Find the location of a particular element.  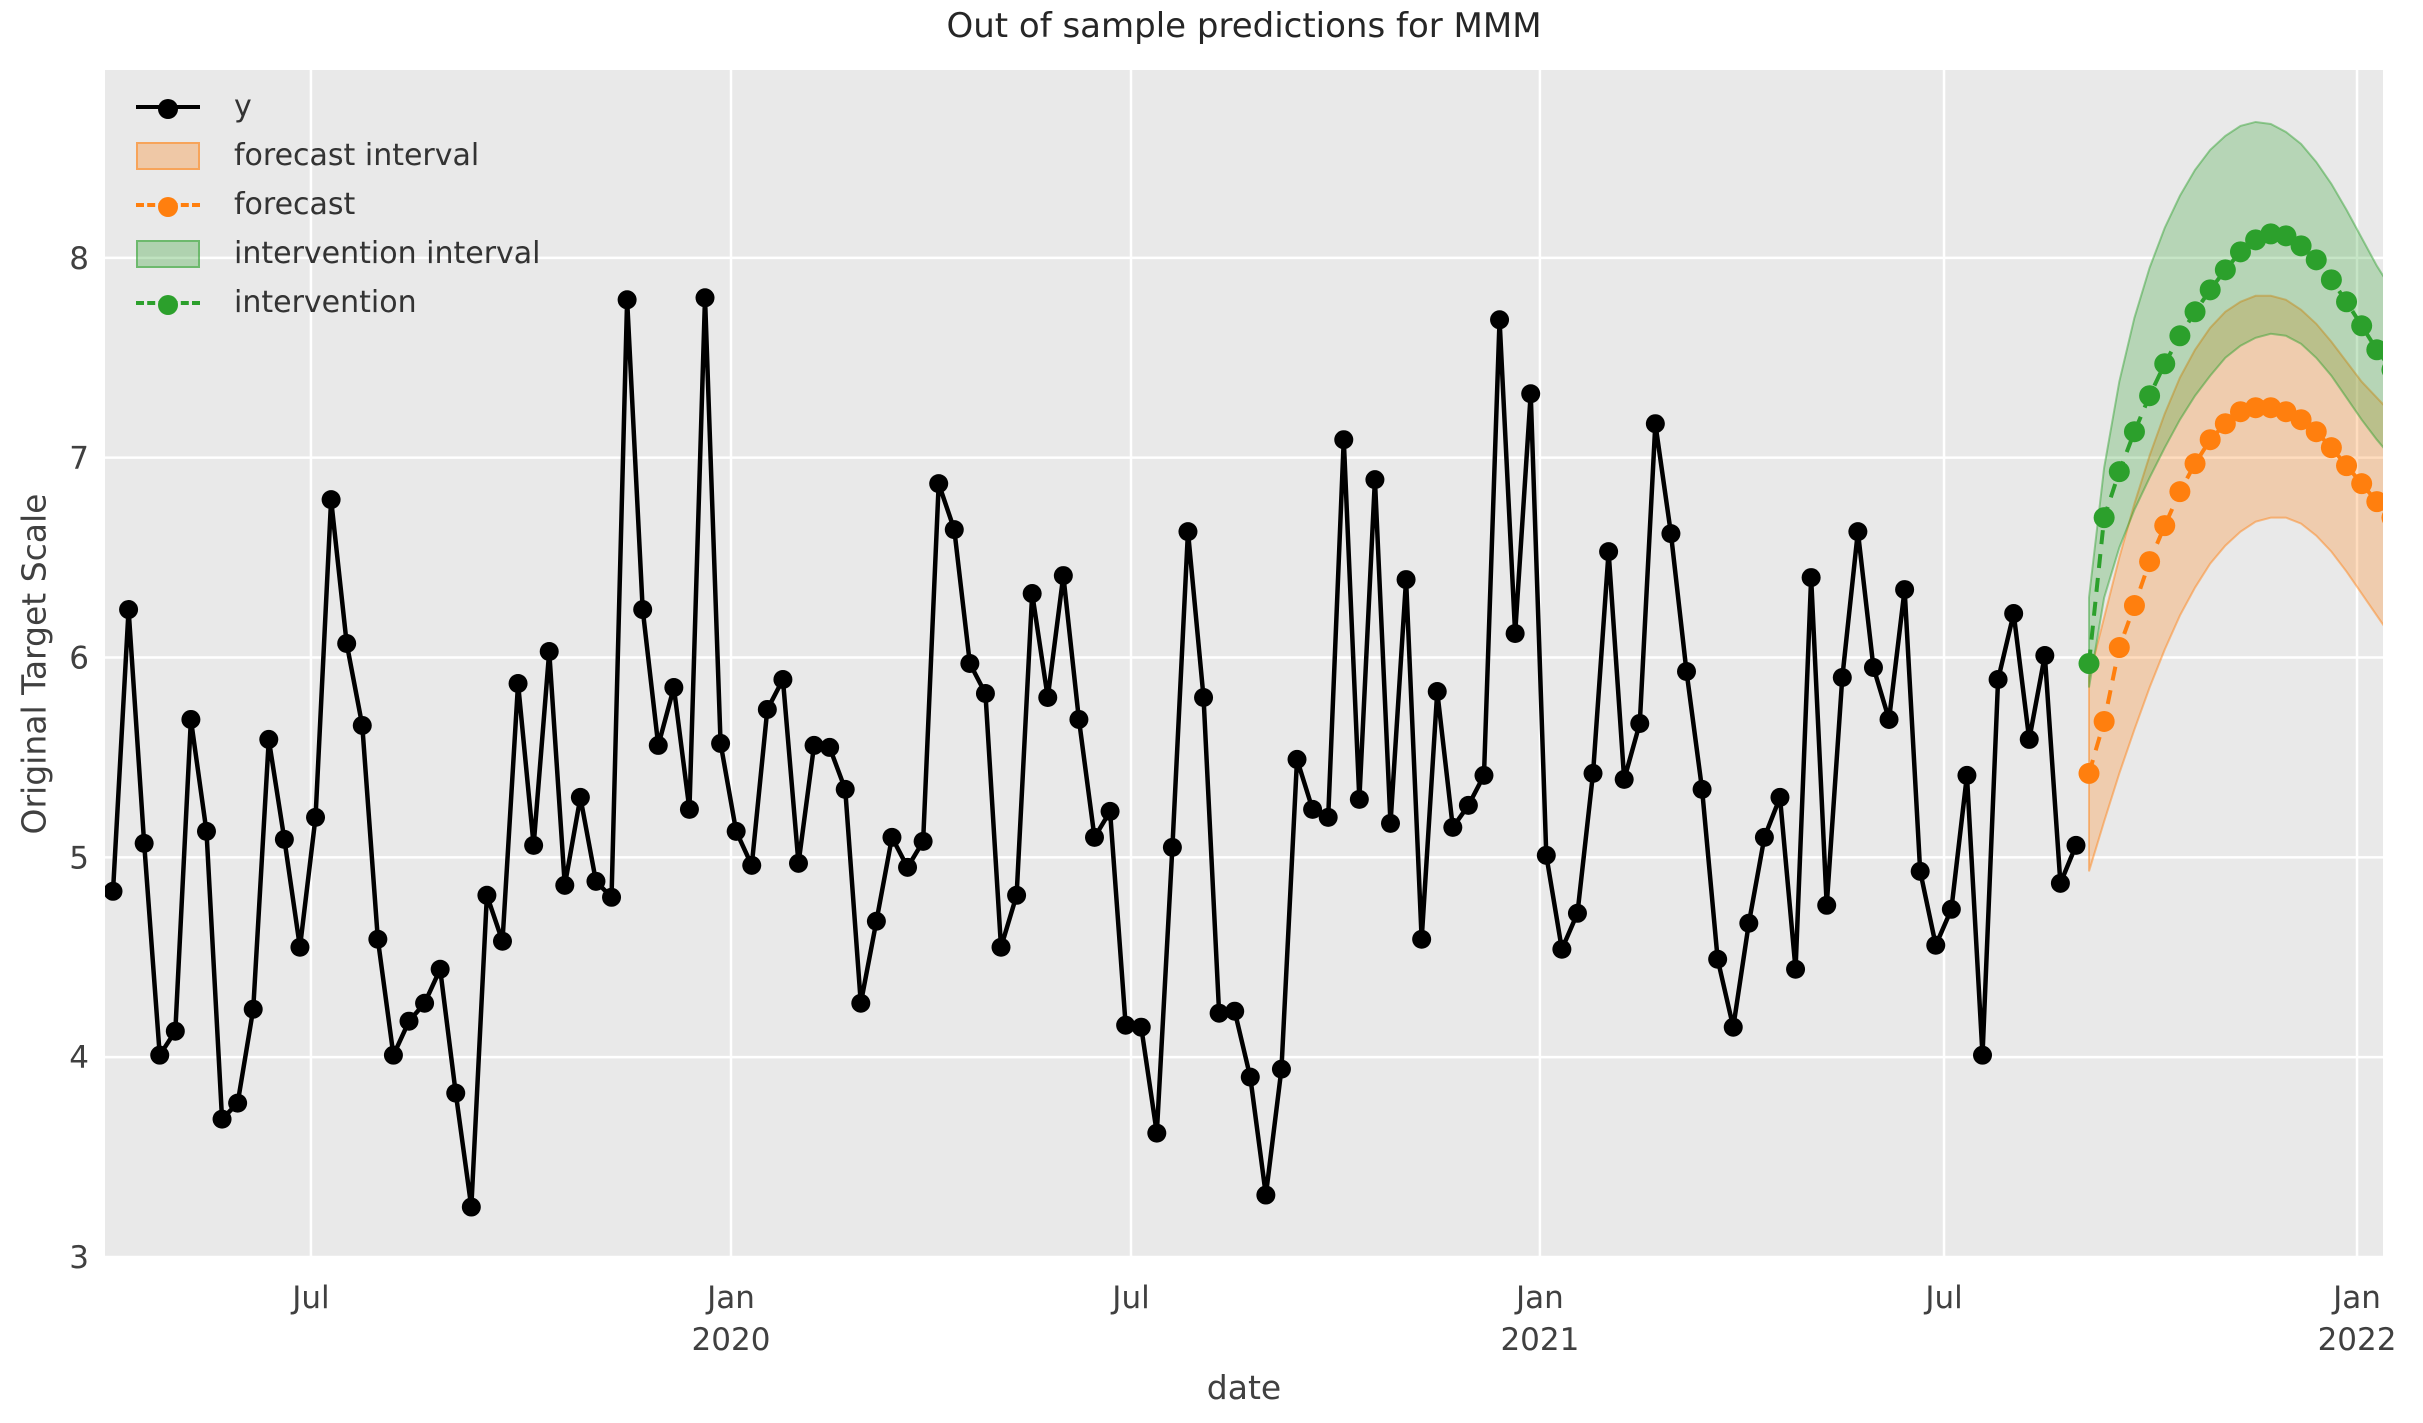

legend-label: forecast interval is located at coordinates (357, 155).